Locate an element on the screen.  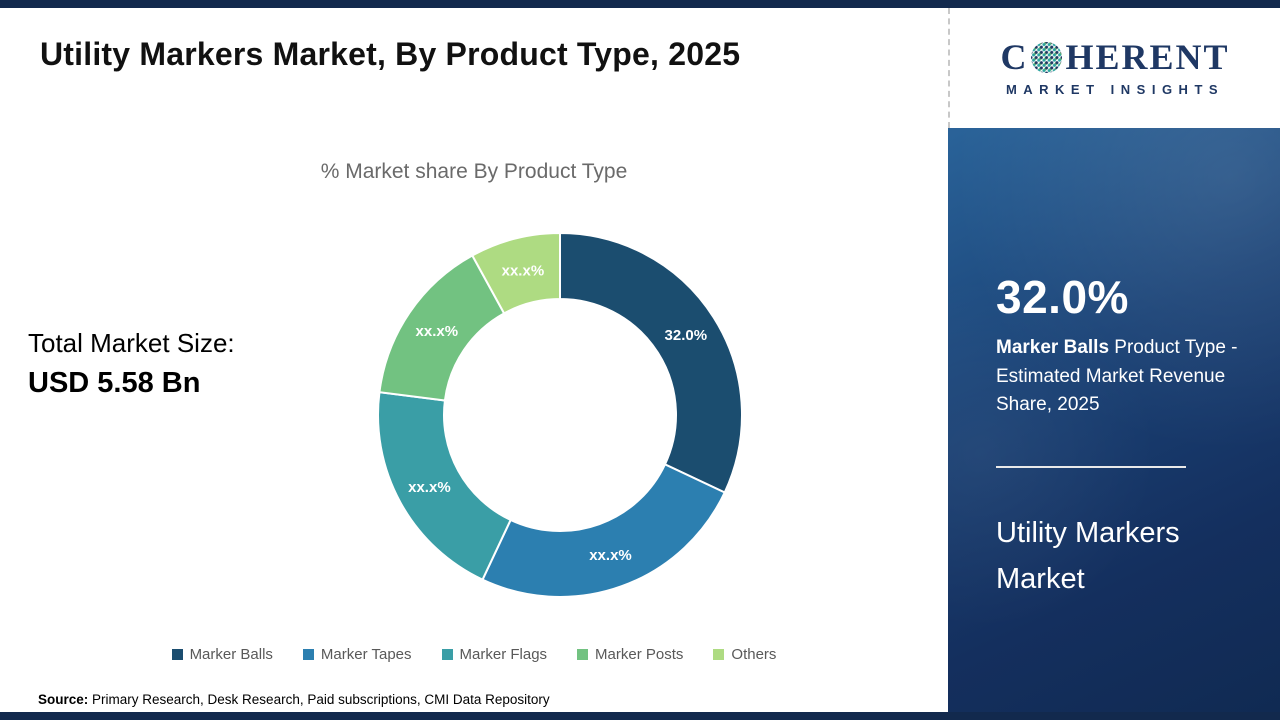
legend-label: Others is located at coordinates (754, 654).